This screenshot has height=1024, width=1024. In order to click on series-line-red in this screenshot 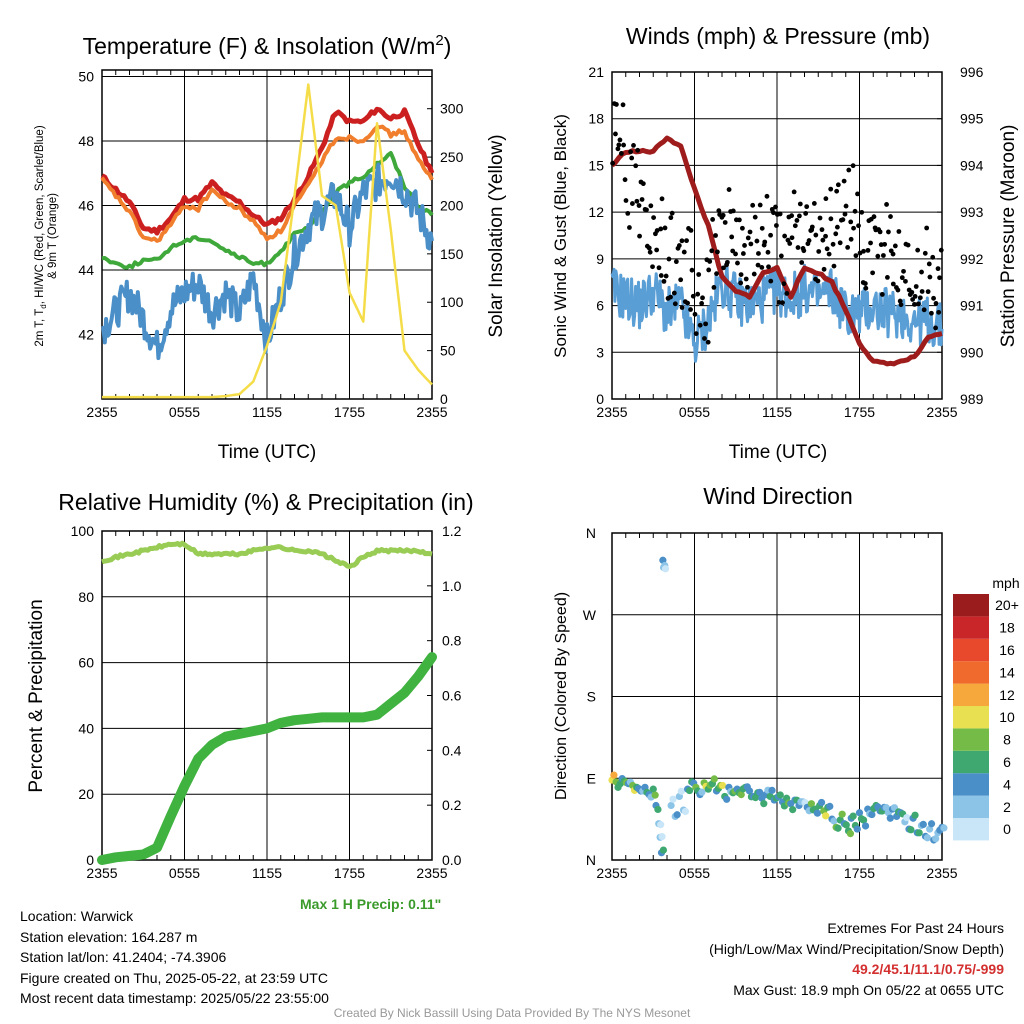, I will do `click(267, 171)`.